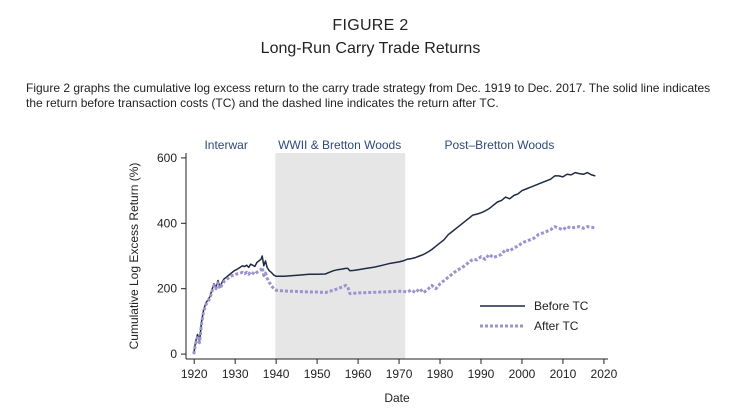 The width and height of the screenshot is (741, 420). Describe the element at coordinates (167, 223) in the screenshot. I see `y-tick-label: 400` at that location.